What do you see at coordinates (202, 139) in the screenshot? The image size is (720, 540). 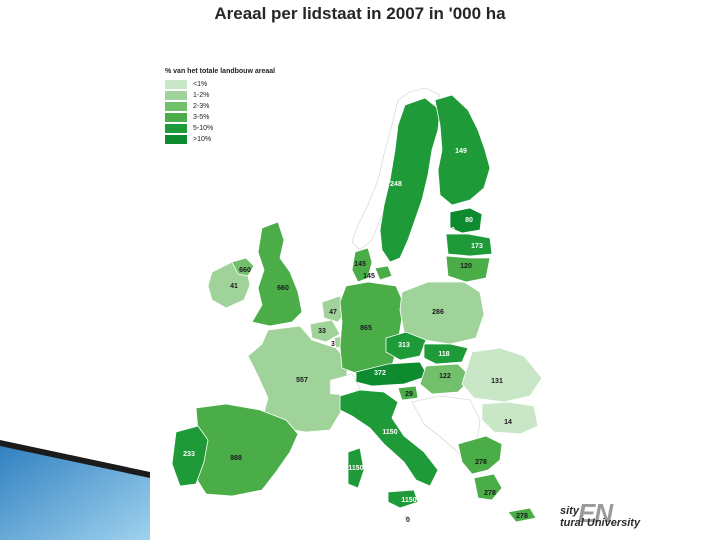 I see `legend-label: >10%` at bounding box center [202, 139].